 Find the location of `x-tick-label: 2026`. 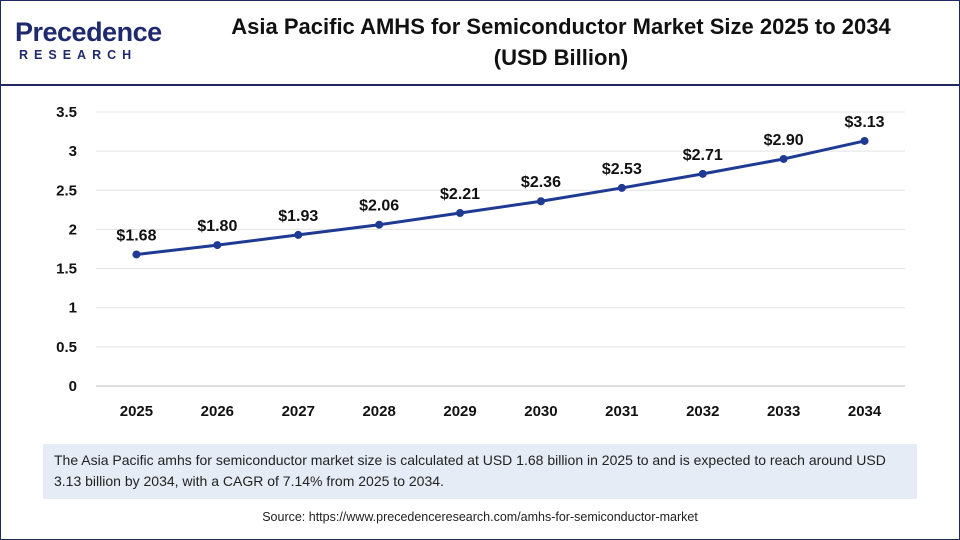

x-tick-label: 2026 is located at coordinates (217, 411).